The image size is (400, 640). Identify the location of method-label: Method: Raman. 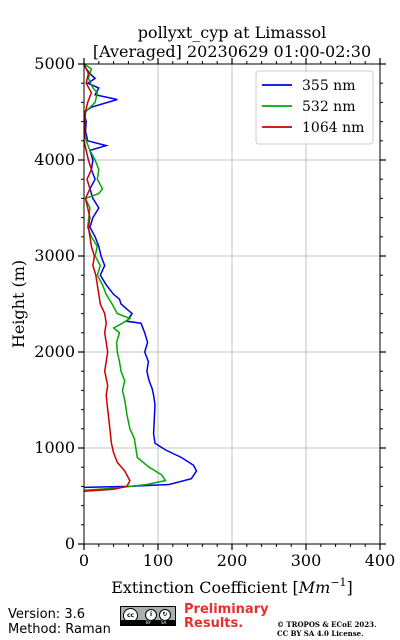
(59, 629).